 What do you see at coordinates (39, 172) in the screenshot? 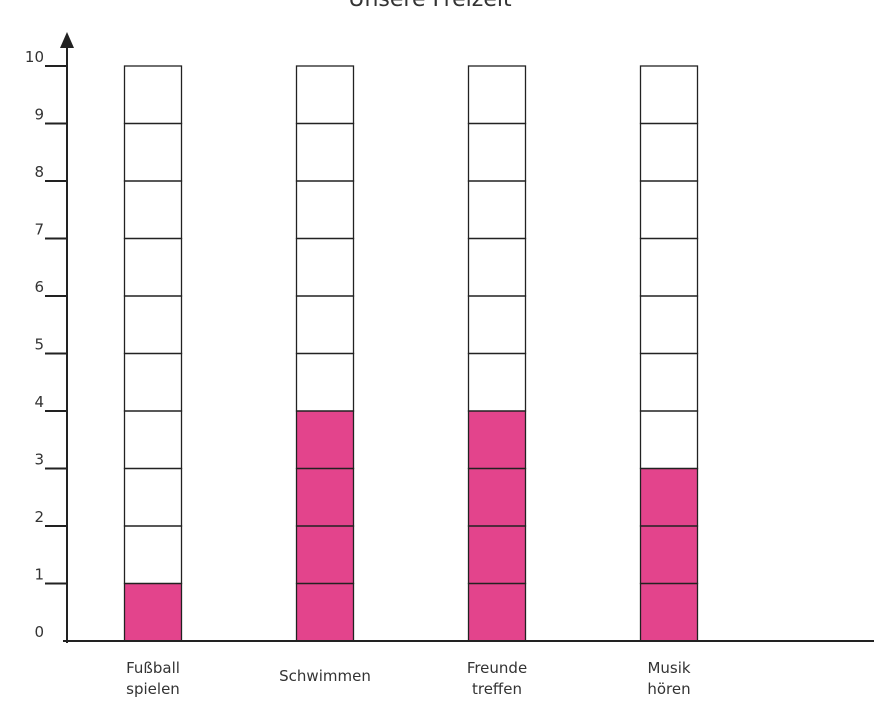
I see `y-tick-label: 8` at bounding box center [39, 172].